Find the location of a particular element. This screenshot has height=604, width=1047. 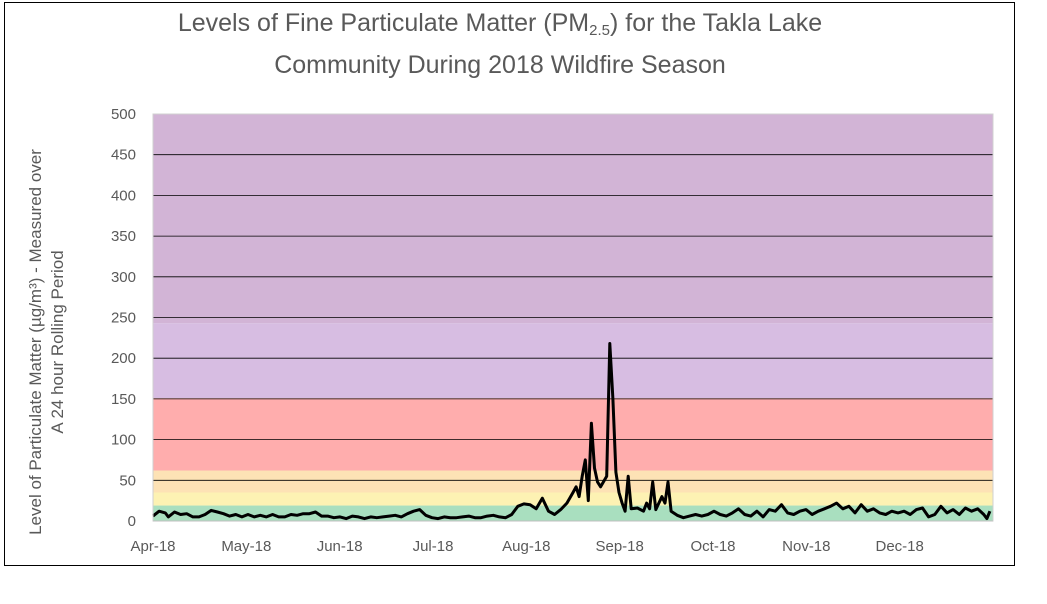

y-tick-label: 350 is located at coordinates (123, 236).